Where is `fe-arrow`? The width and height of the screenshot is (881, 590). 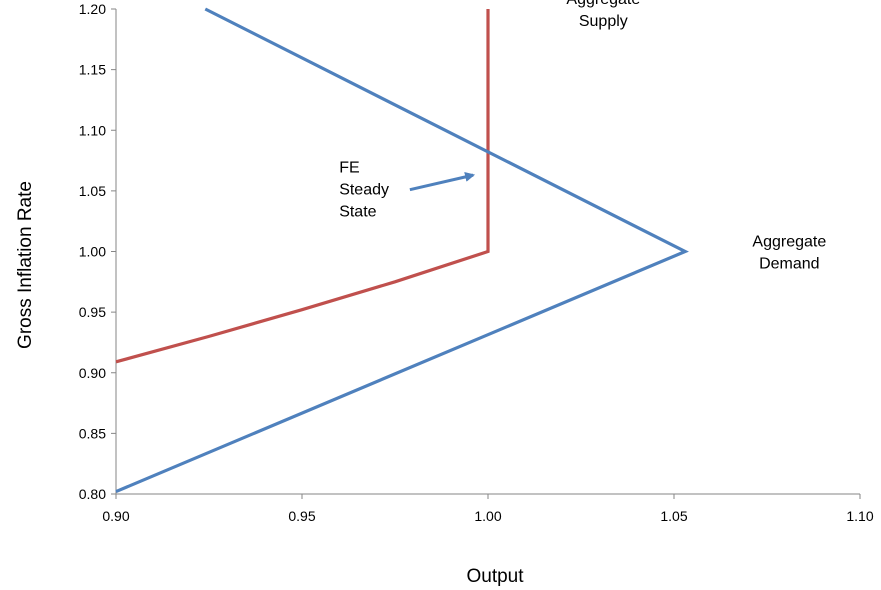
fe-arrow is located at coordinates (442, 182).